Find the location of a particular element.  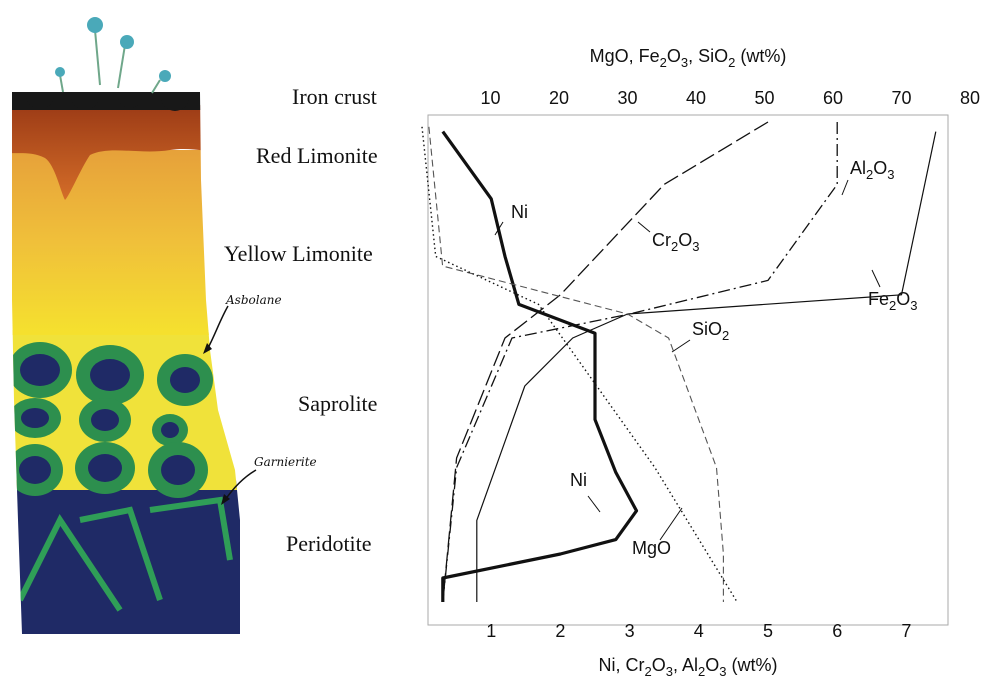

top-tick-label: 80 is located at coordinates (970, 98).